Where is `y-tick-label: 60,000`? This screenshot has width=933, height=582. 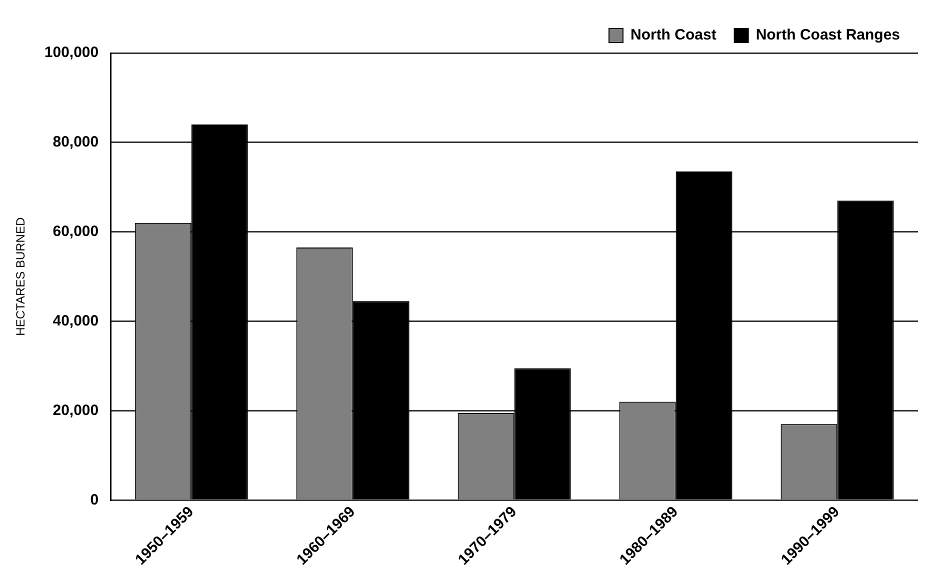
y-tick-label: 60,000 is located at coordinates (75, 231).